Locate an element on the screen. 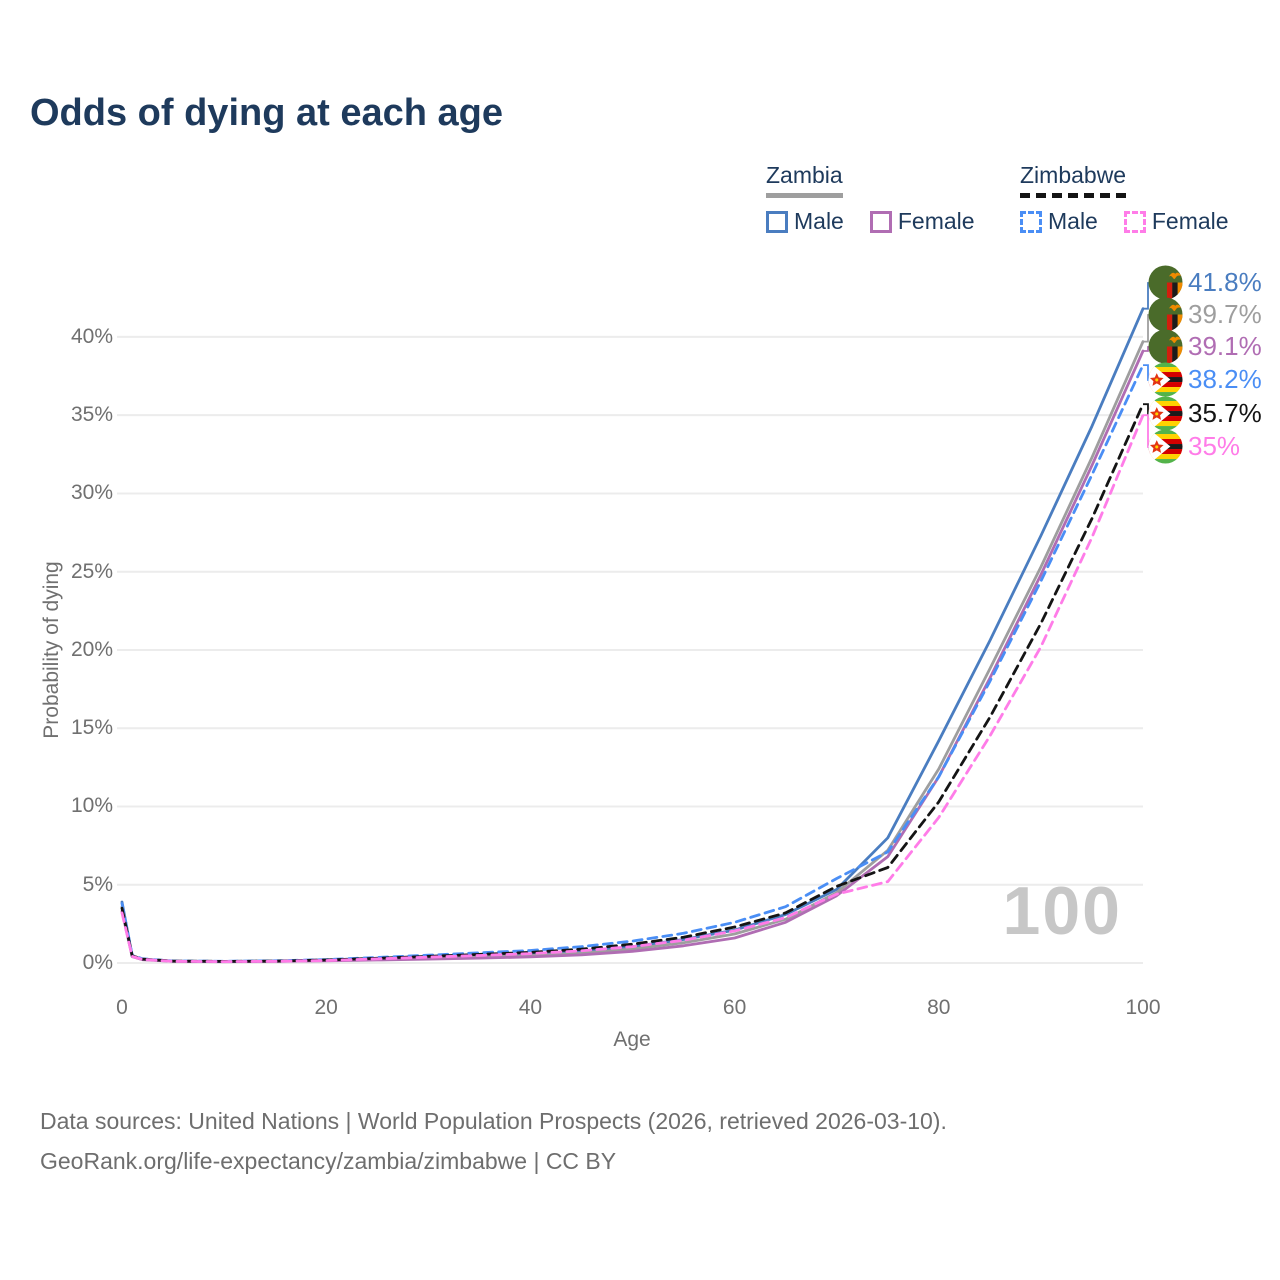 The image size is (1280, 1280). y-tick-label: 40% is located at coordinates (91, 336).